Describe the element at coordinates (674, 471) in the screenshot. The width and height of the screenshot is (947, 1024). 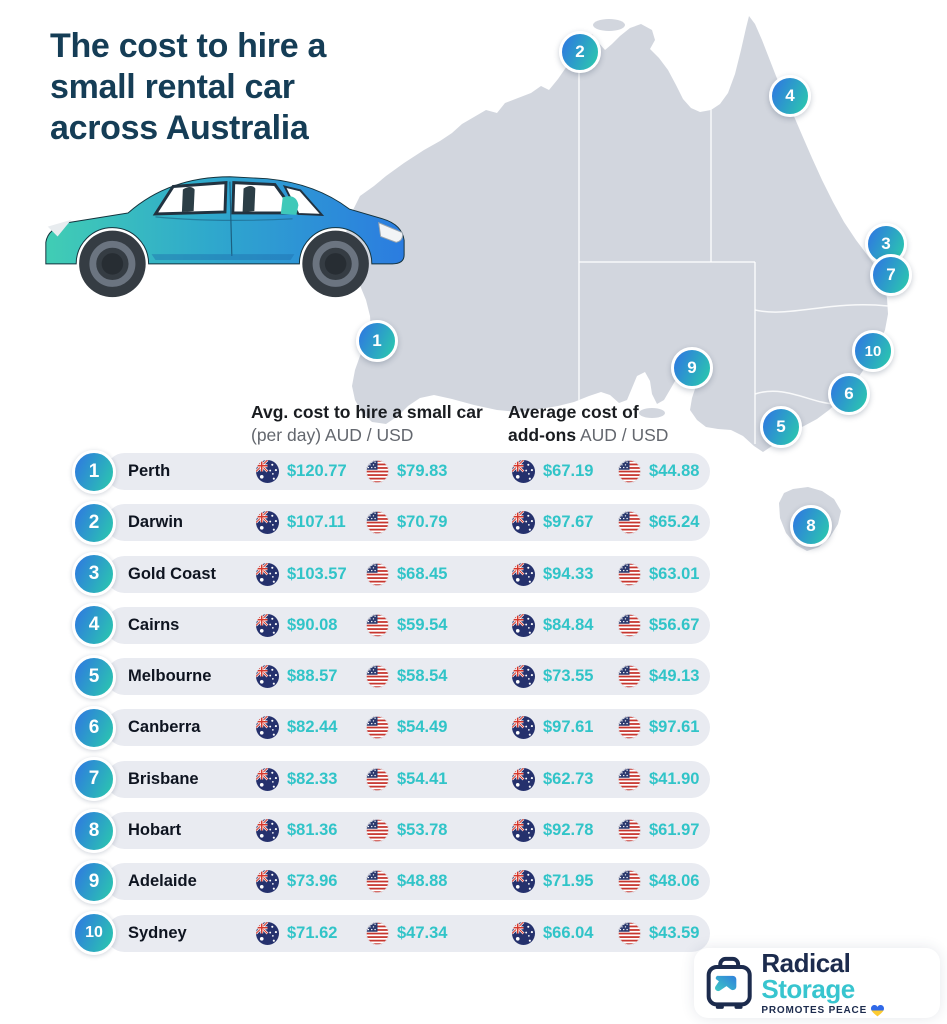
I see `addons-usd-value: $44.88` at that location.